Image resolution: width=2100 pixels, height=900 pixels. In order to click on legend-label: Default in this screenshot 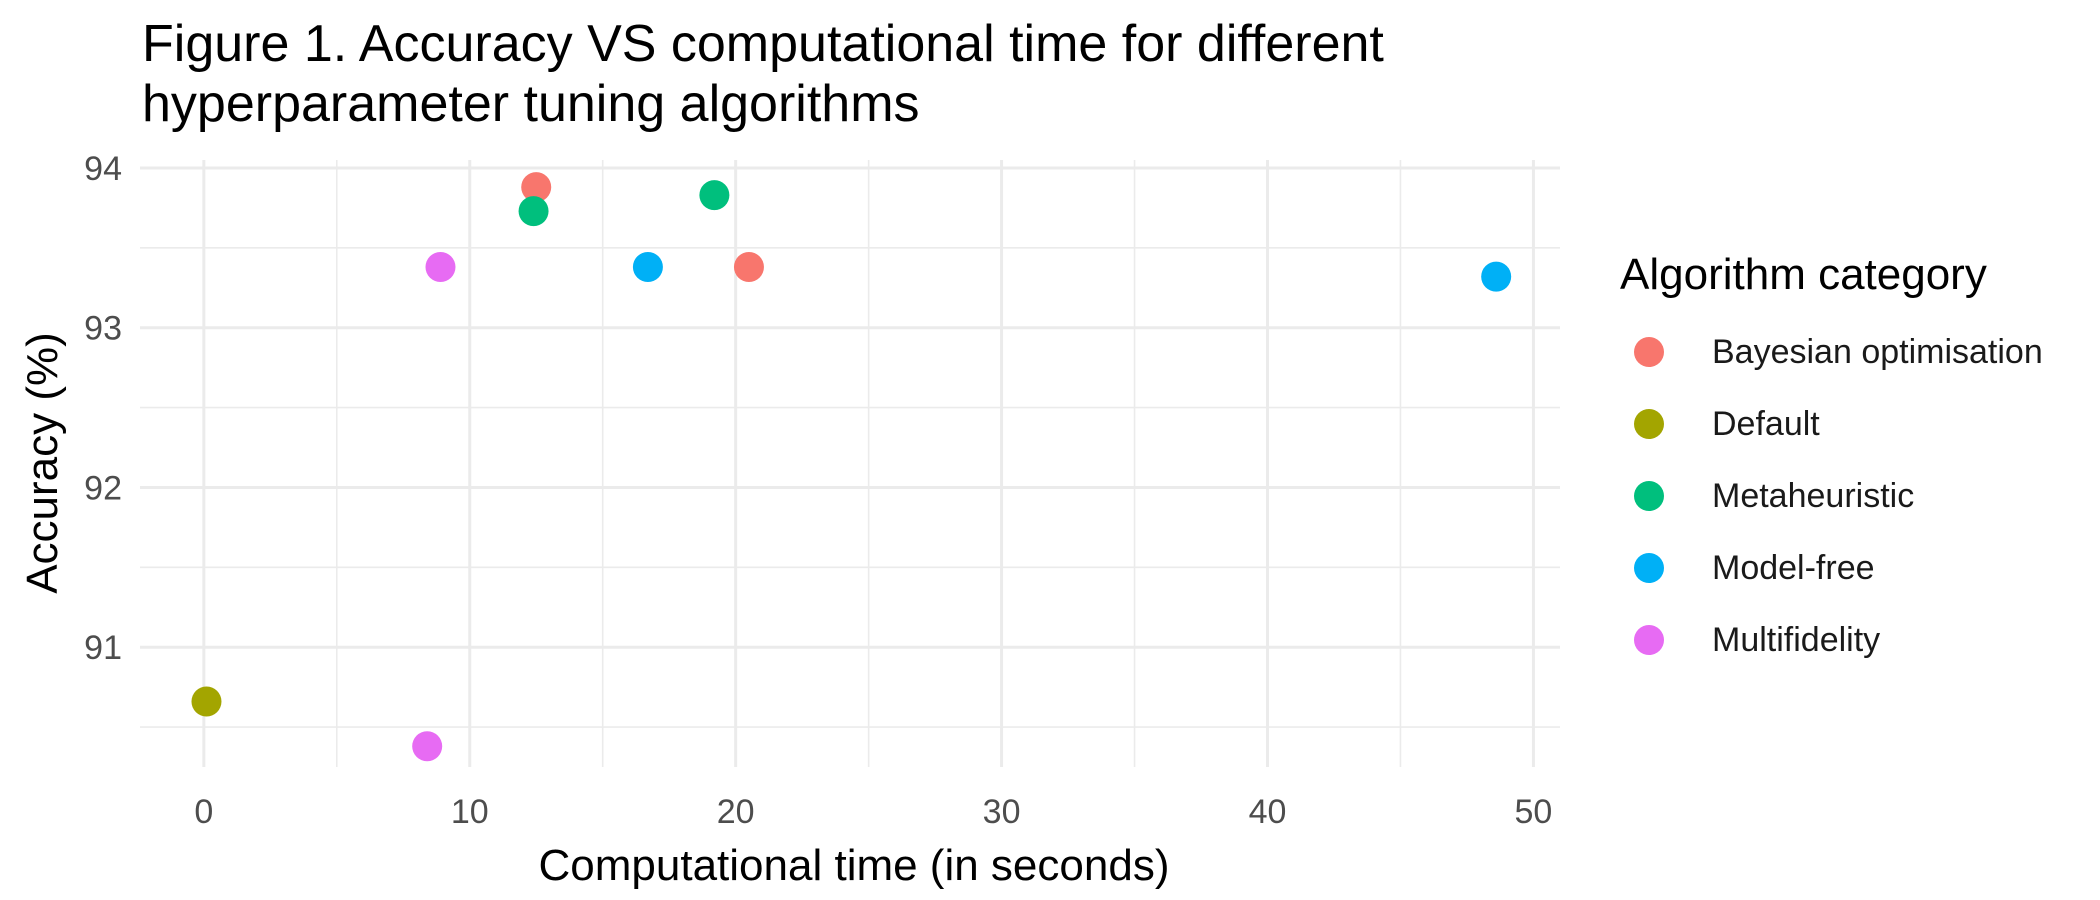, I will do `click(1766, 423)`.